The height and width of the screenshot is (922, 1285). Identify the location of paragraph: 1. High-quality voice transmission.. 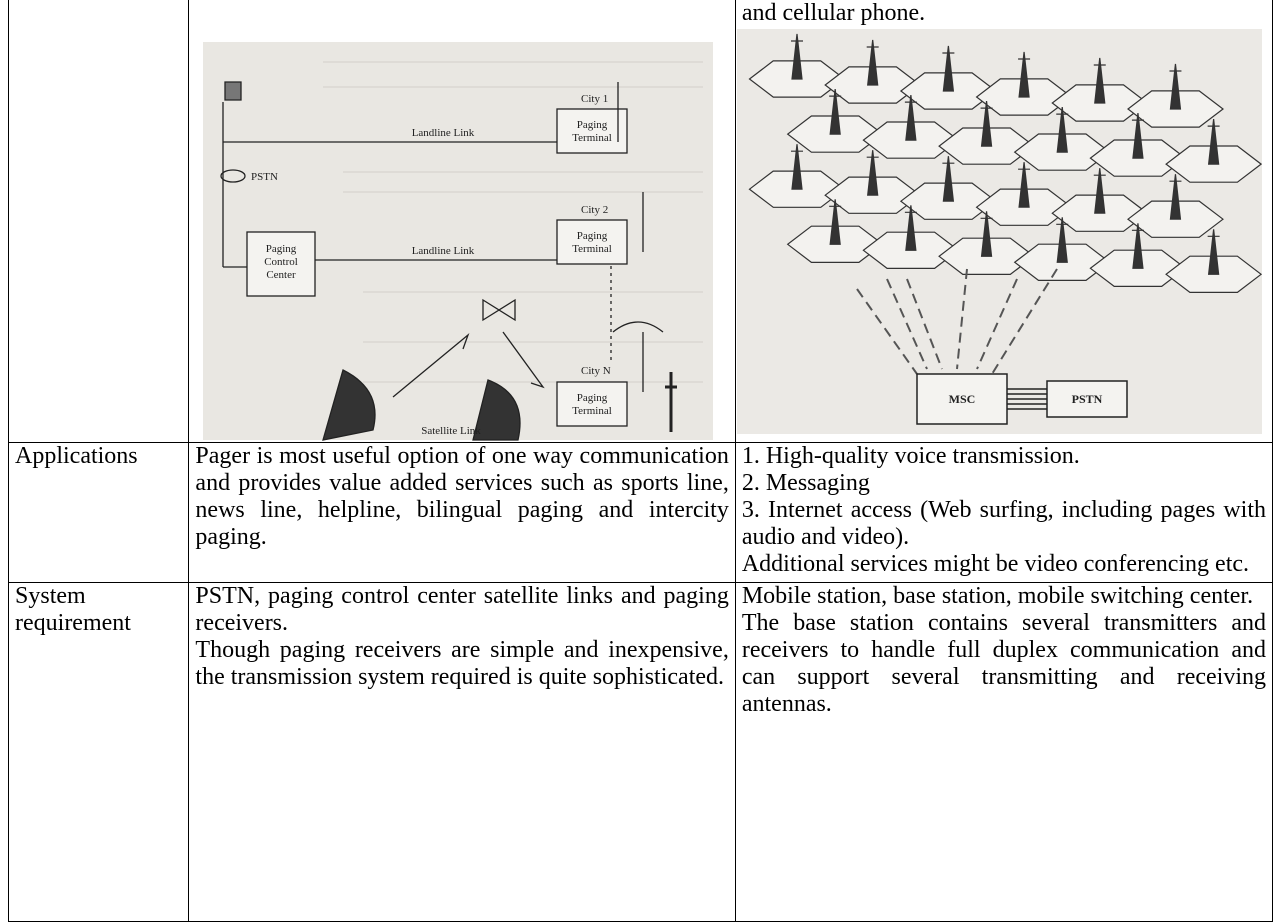
(910, 456).